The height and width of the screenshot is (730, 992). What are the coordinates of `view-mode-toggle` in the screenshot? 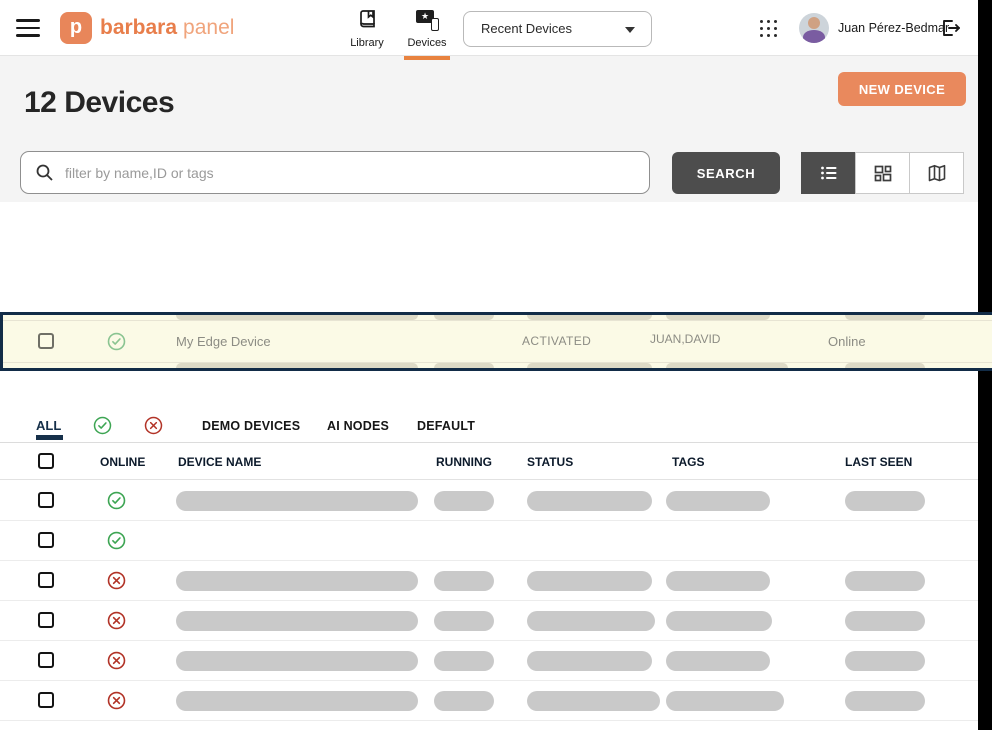 It's located at (882, 173).